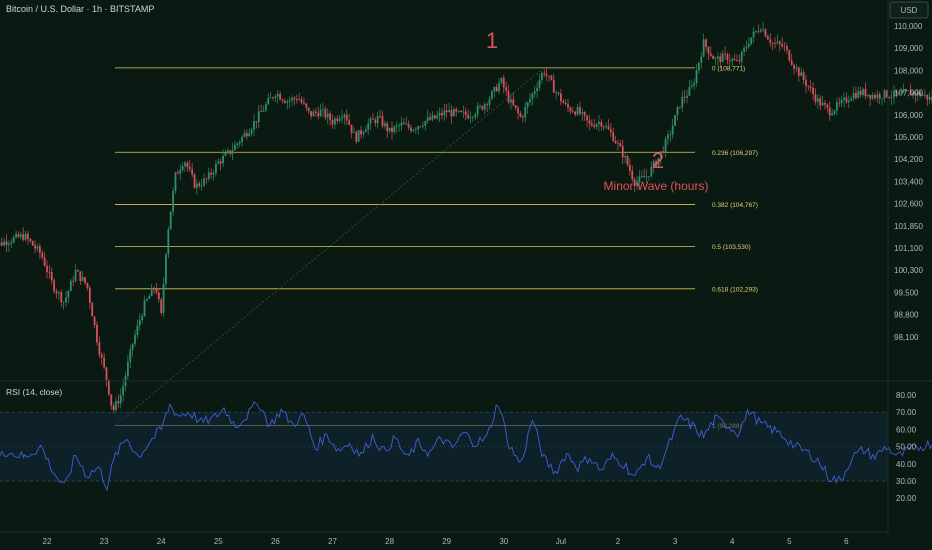 The image size is (932, 550). What do you see at coordinates (735, 289) in the screenshot?
I see `fib-level-label: 0.618 (102,293)` at bounding box center [735, 289].